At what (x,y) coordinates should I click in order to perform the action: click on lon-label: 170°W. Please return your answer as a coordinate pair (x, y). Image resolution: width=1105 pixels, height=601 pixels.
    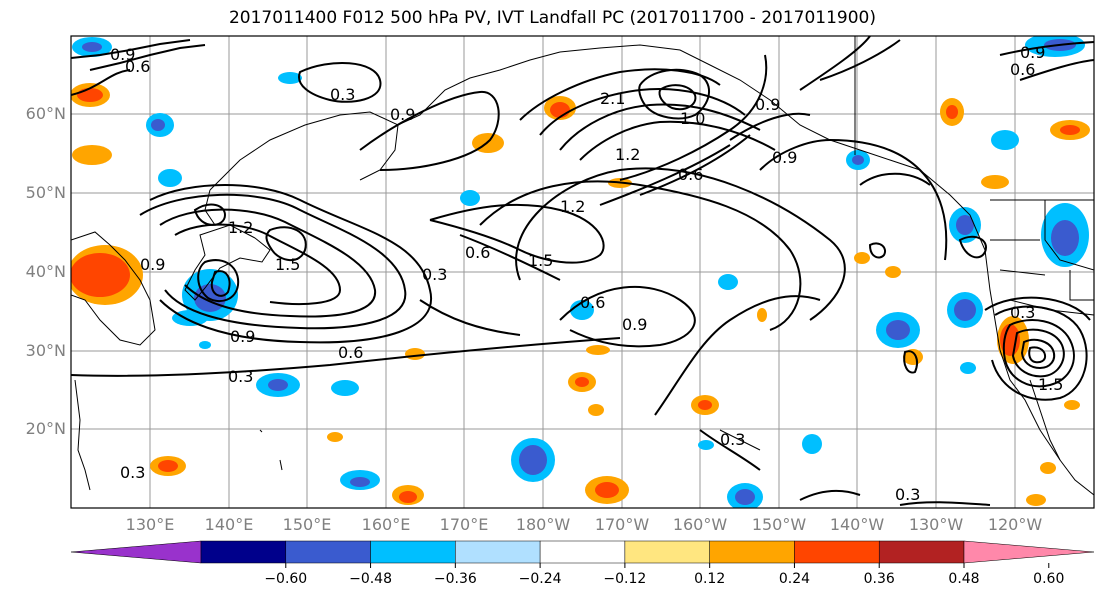
    Looking at the image, I should click on (622, 524).